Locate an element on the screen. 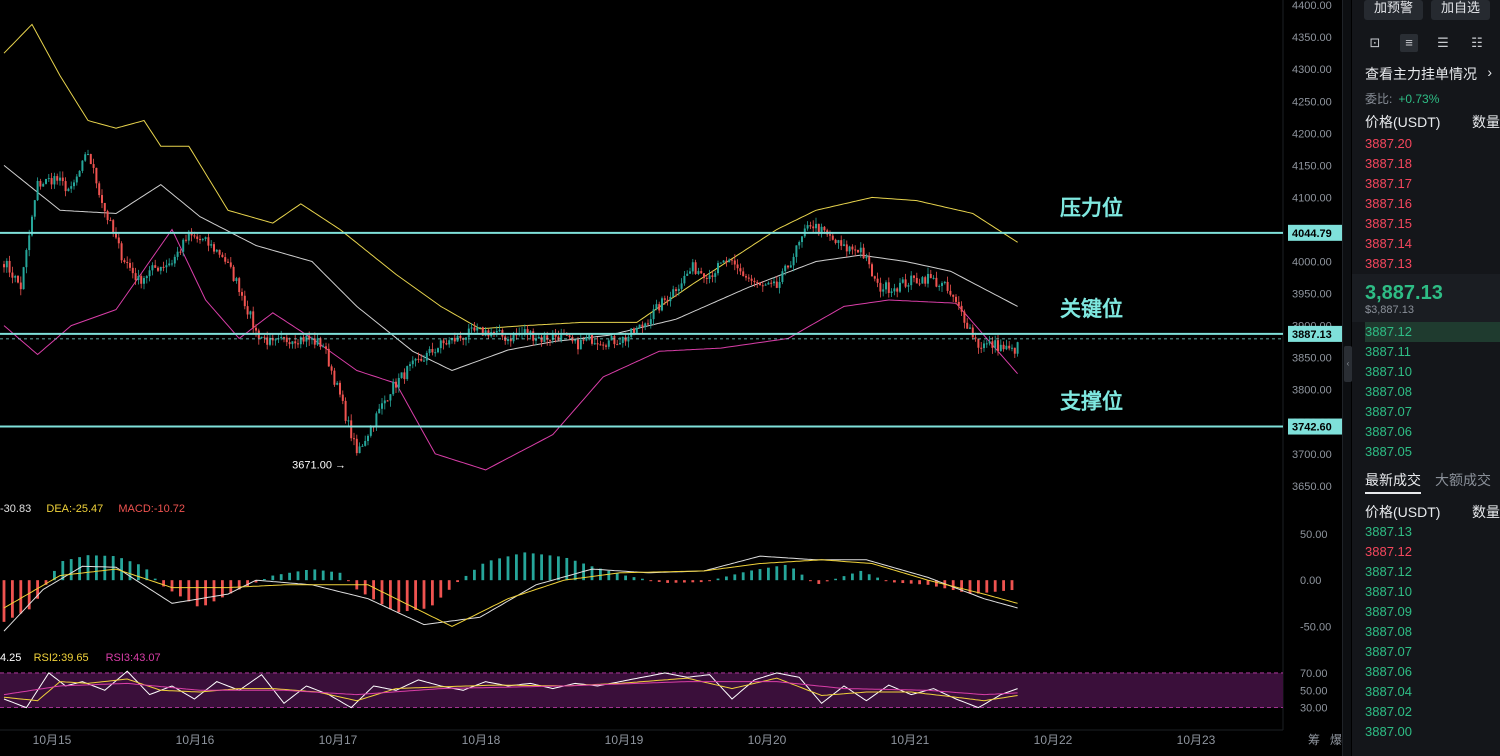 The image size is (1500, 756). ask-row: 3887.16 is located at coordinates (1388, 203).